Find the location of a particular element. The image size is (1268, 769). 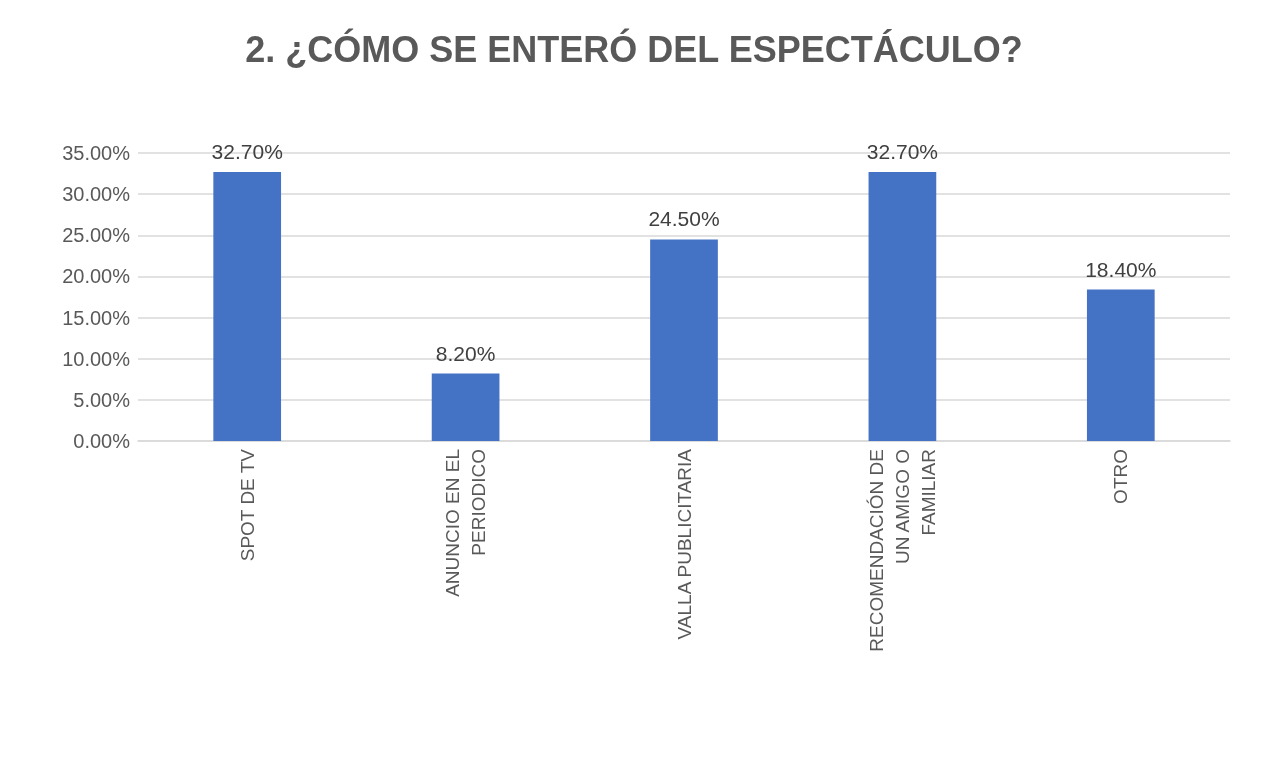

data-label: 24.50% is located at coordinates (684, 219).